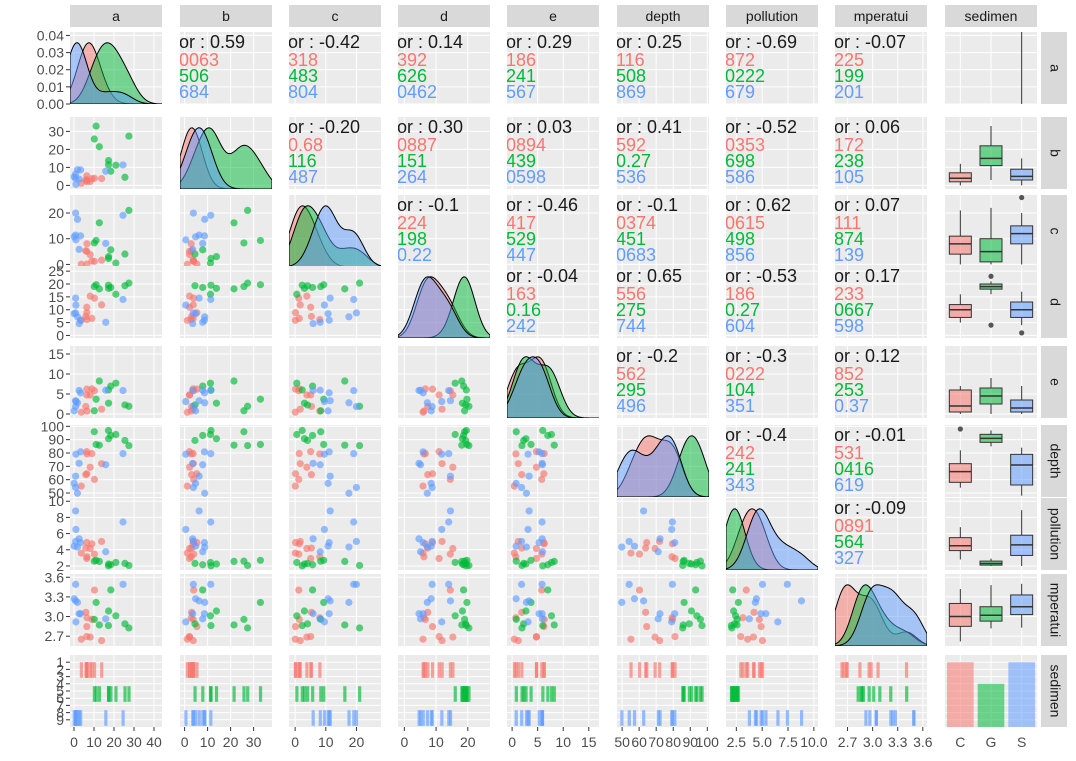  I want to click on panel-e-a, so click(116, 382).